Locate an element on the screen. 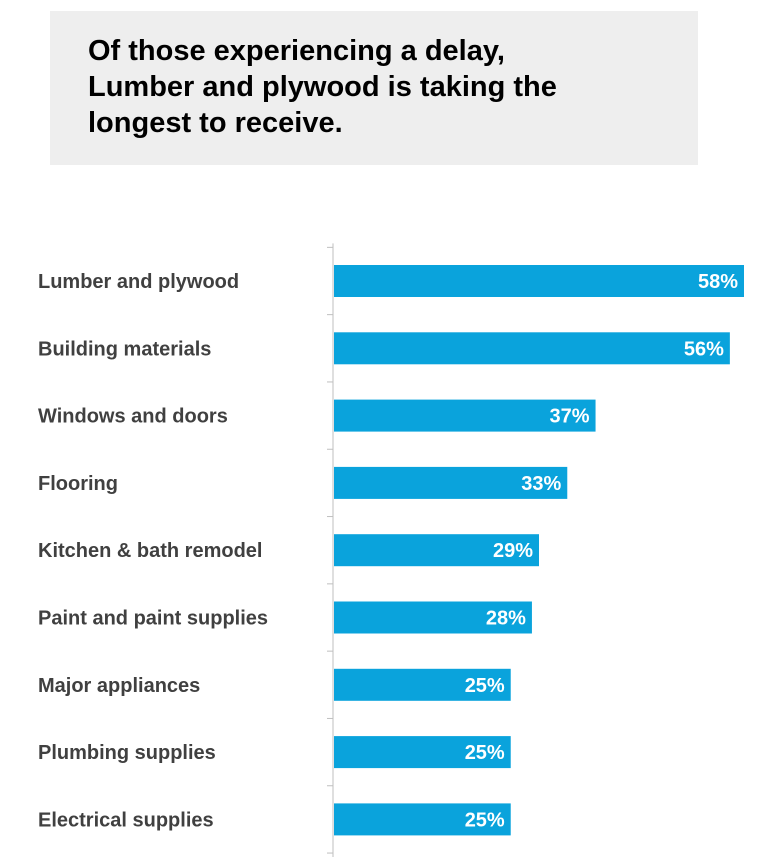  category-label: Lumber and plywood is located at coordinates (138, 282).